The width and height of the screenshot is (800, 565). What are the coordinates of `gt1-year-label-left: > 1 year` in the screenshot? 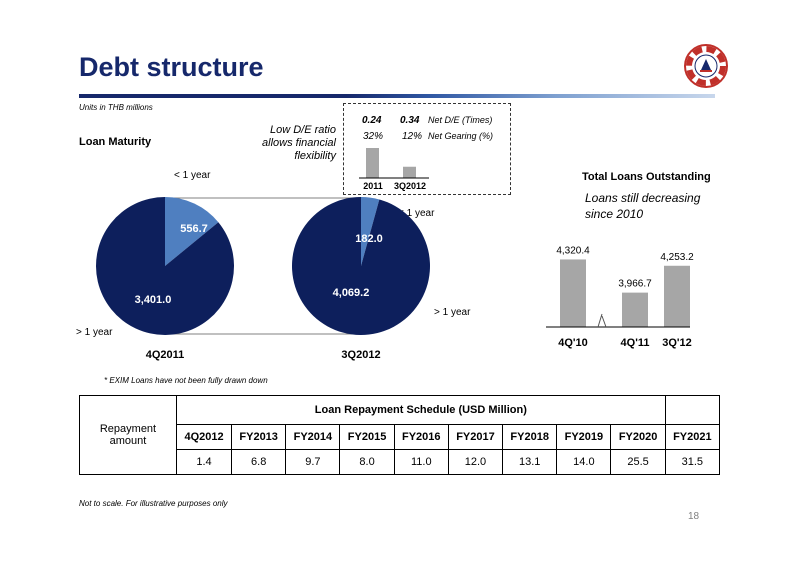 It's located at (94, 332).